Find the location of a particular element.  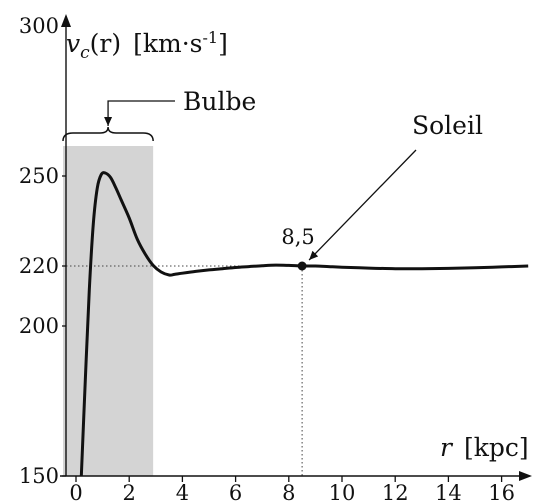

x-tick-label: 2 is located at coordinates (129, 491).